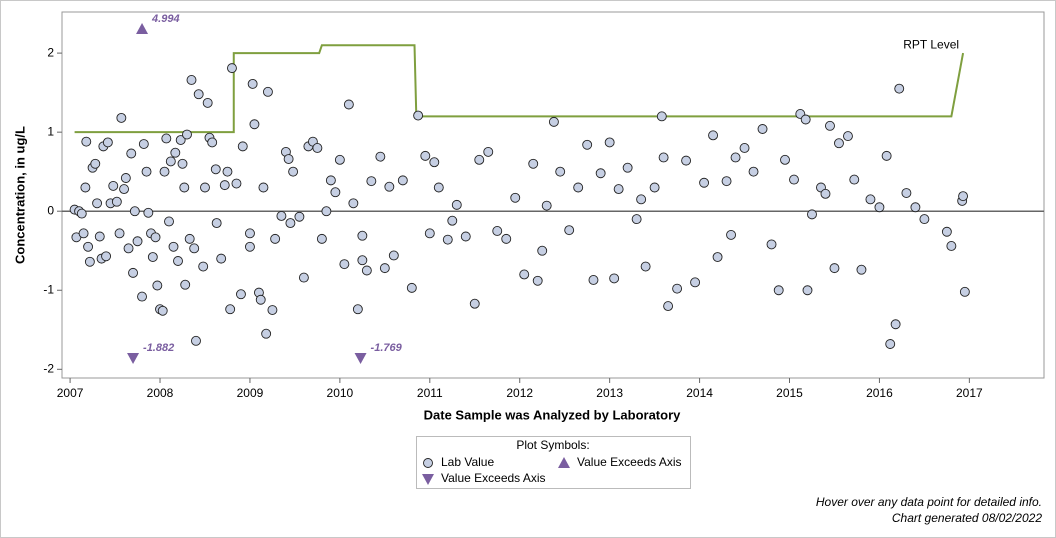  What do you see at coordinates (552, 445) in the screenshot?
I see `legend-title: Plot Symbols:` at bounding box center [552, 445].